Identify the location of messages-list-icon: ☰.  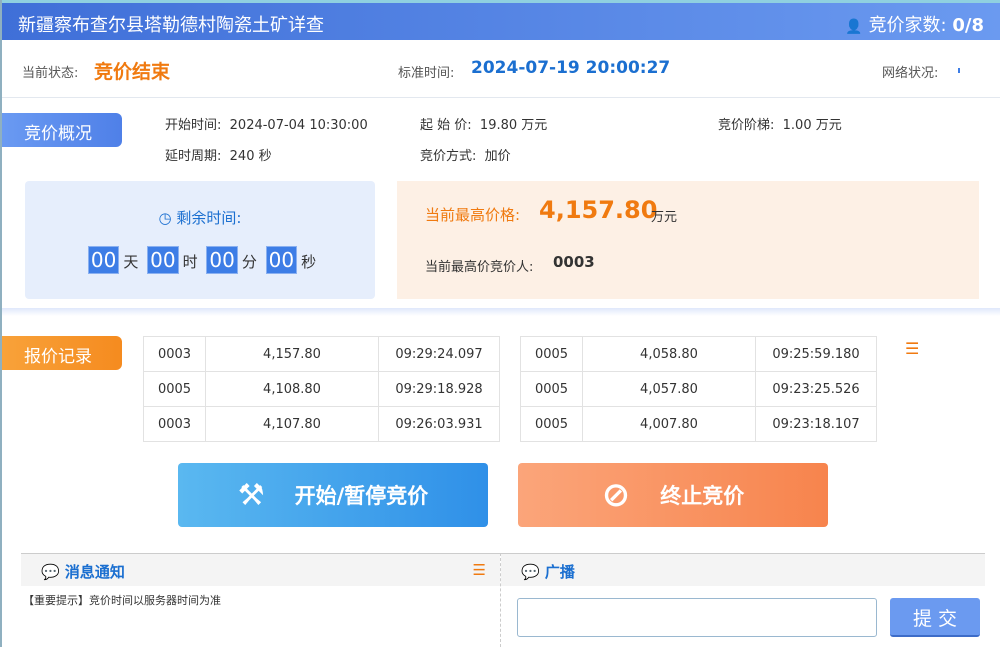
(479, 570).